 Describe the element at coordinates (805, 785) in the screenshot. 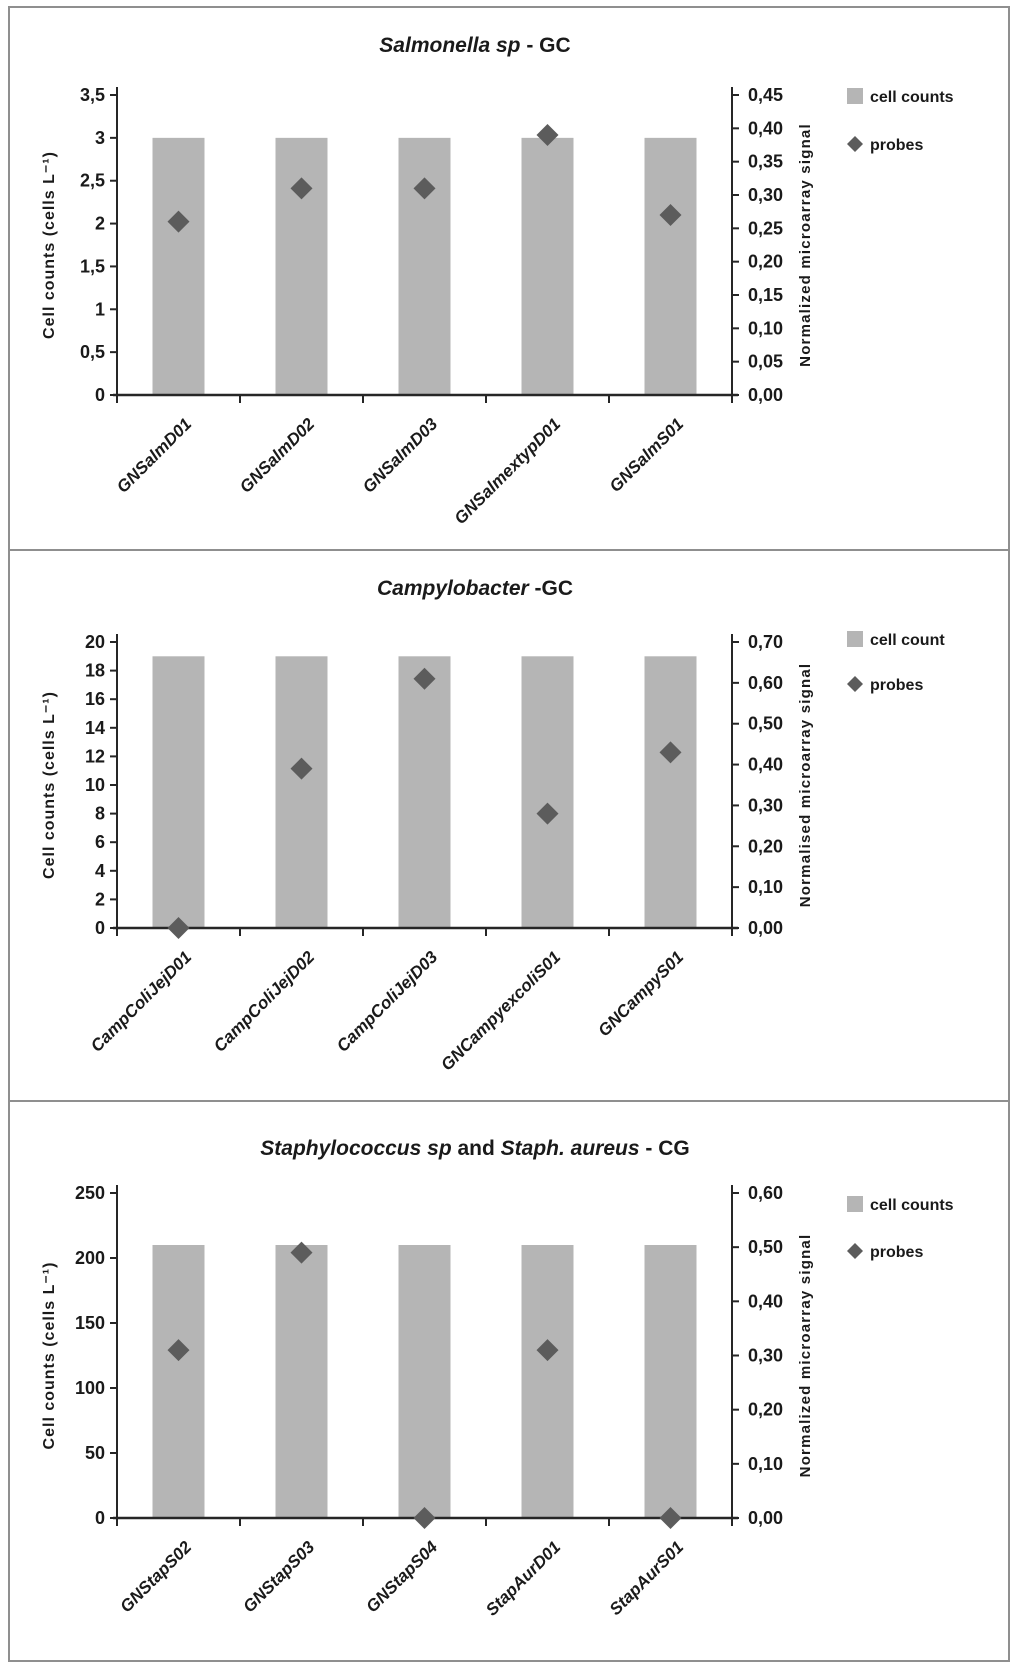

I see `right-axis-title: Normalised microarray signal` at that location.